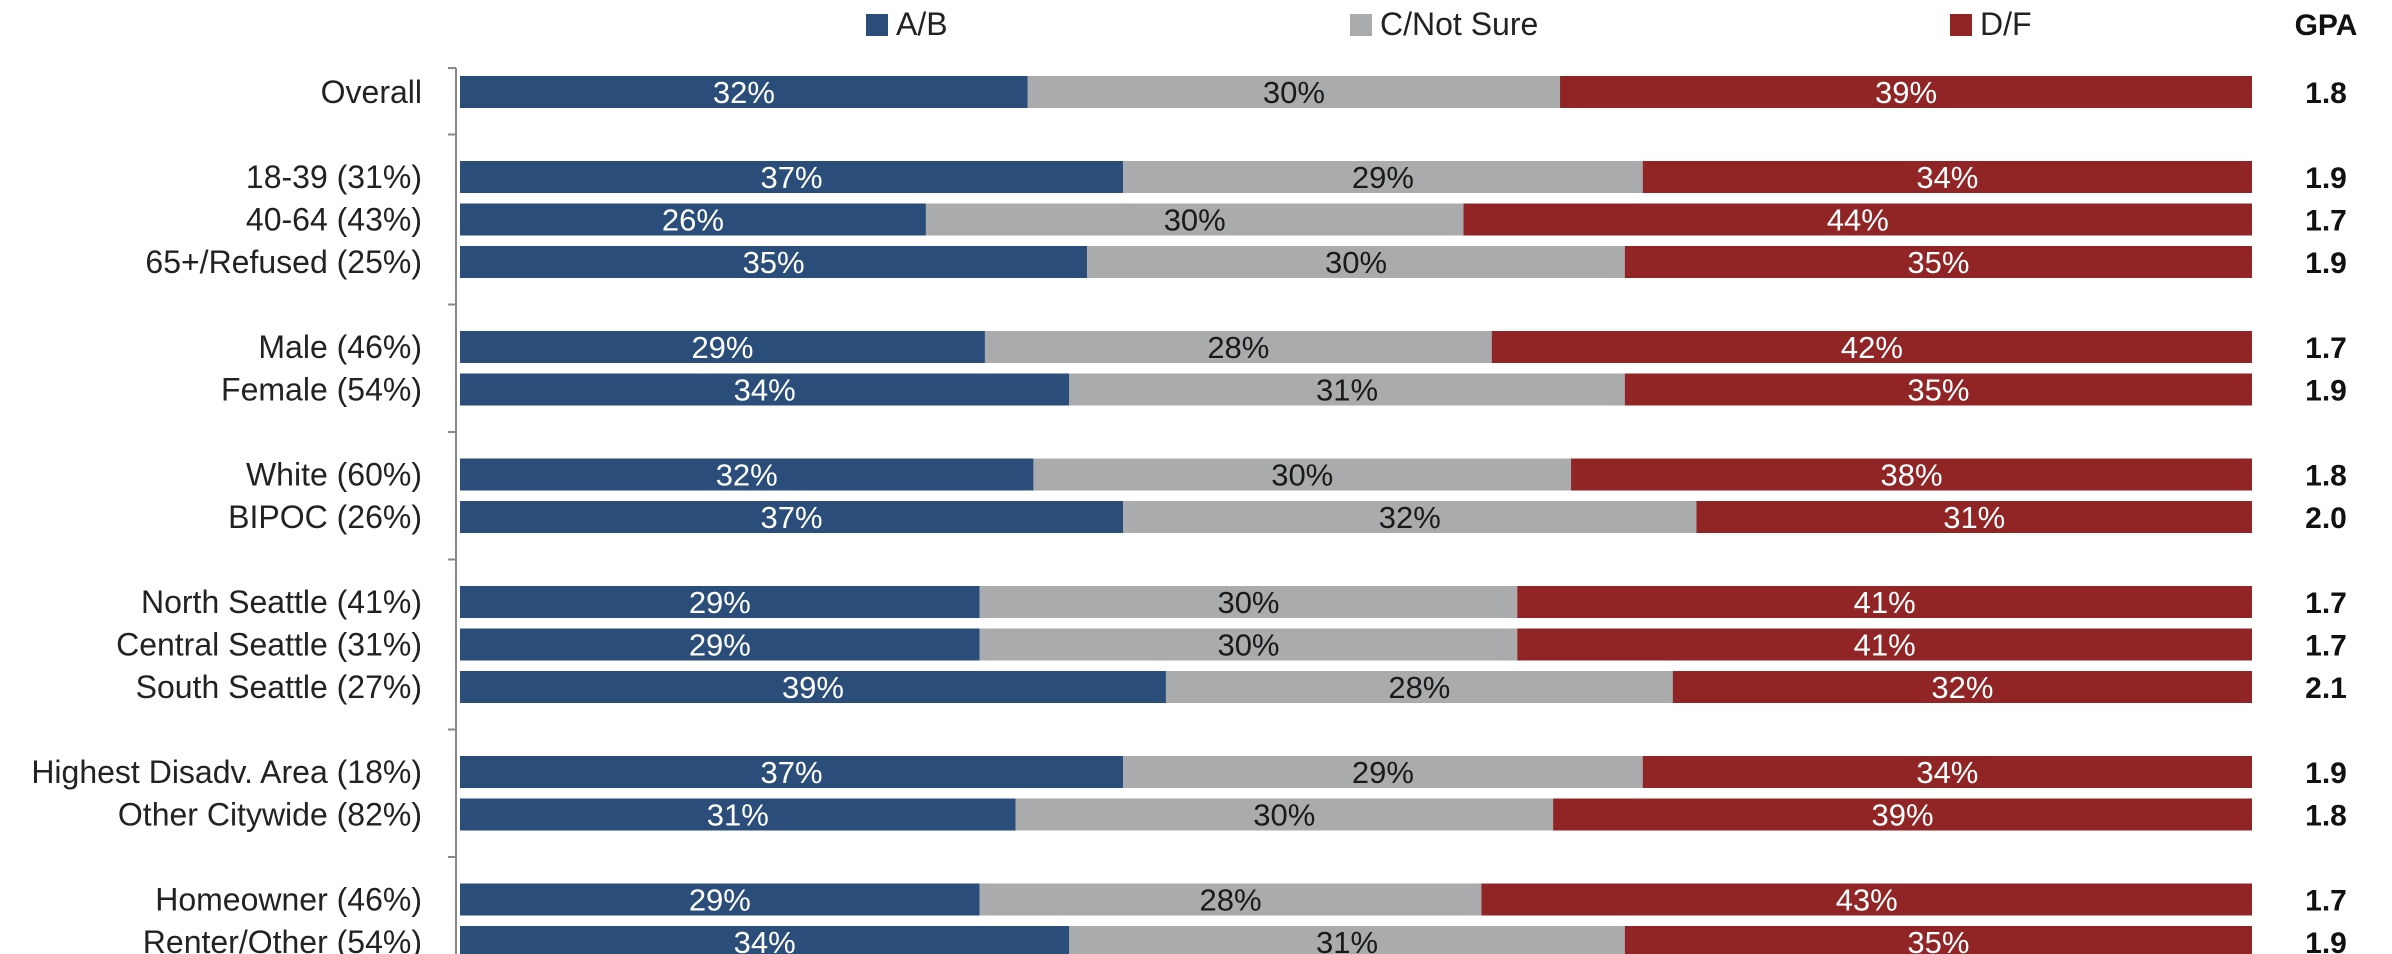 The width and height of the screenshot is (2392, 954). I want to click on row-label: North Seattle (41%), so click(281, 602).